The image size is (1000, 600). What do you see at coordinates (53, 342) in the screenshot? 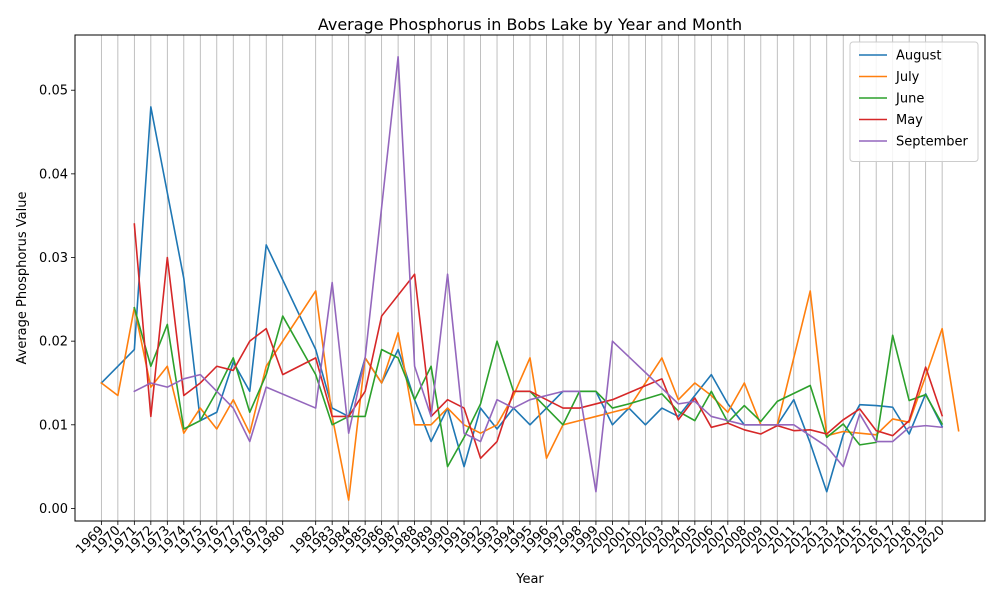
I see `y-tick-label: 0.02` at bounding box center [53, 342].